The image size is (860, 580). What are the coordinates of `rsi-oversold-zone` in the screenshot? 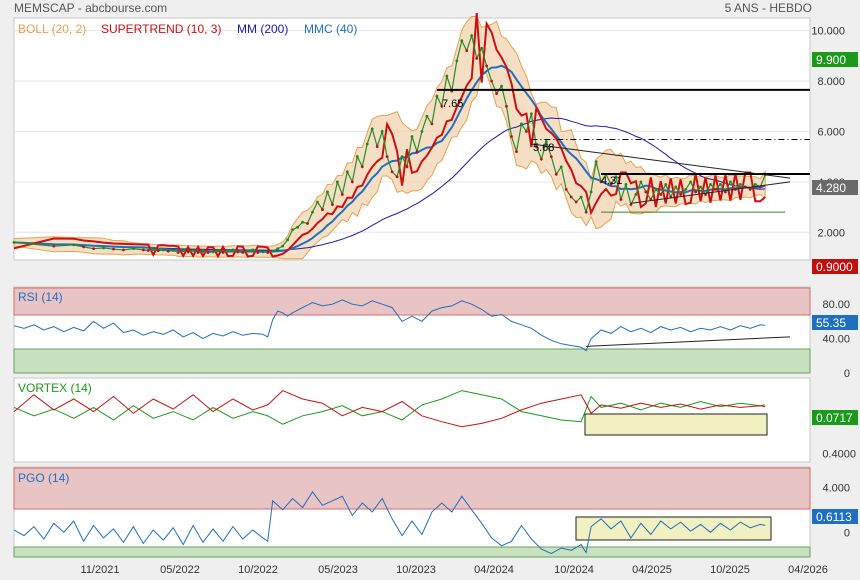 It's located at (412, 361).